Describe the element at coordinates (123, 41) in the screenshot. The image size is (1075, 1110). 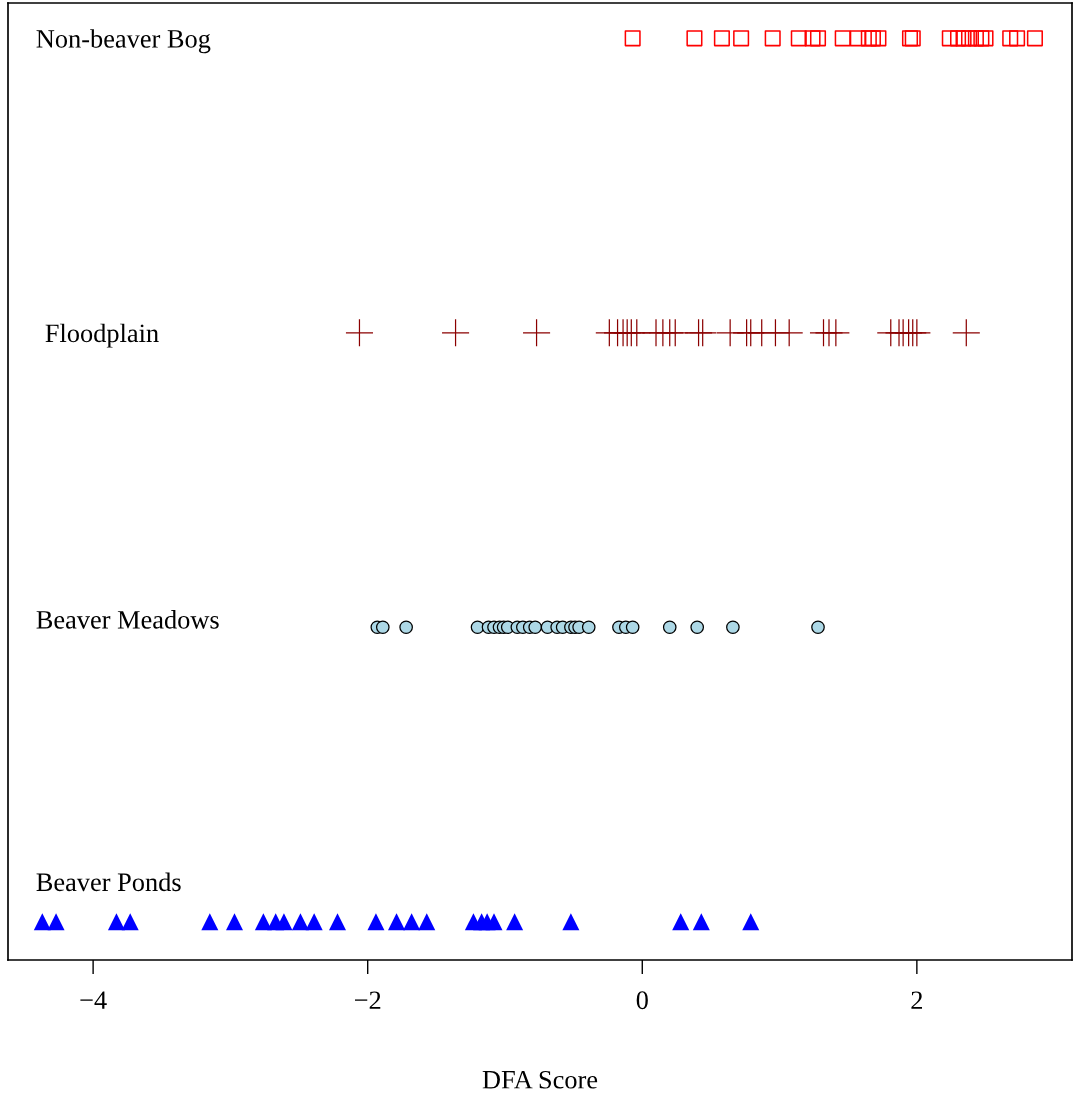
I see `y-tick-label: Non-beaver Bog` at that location.